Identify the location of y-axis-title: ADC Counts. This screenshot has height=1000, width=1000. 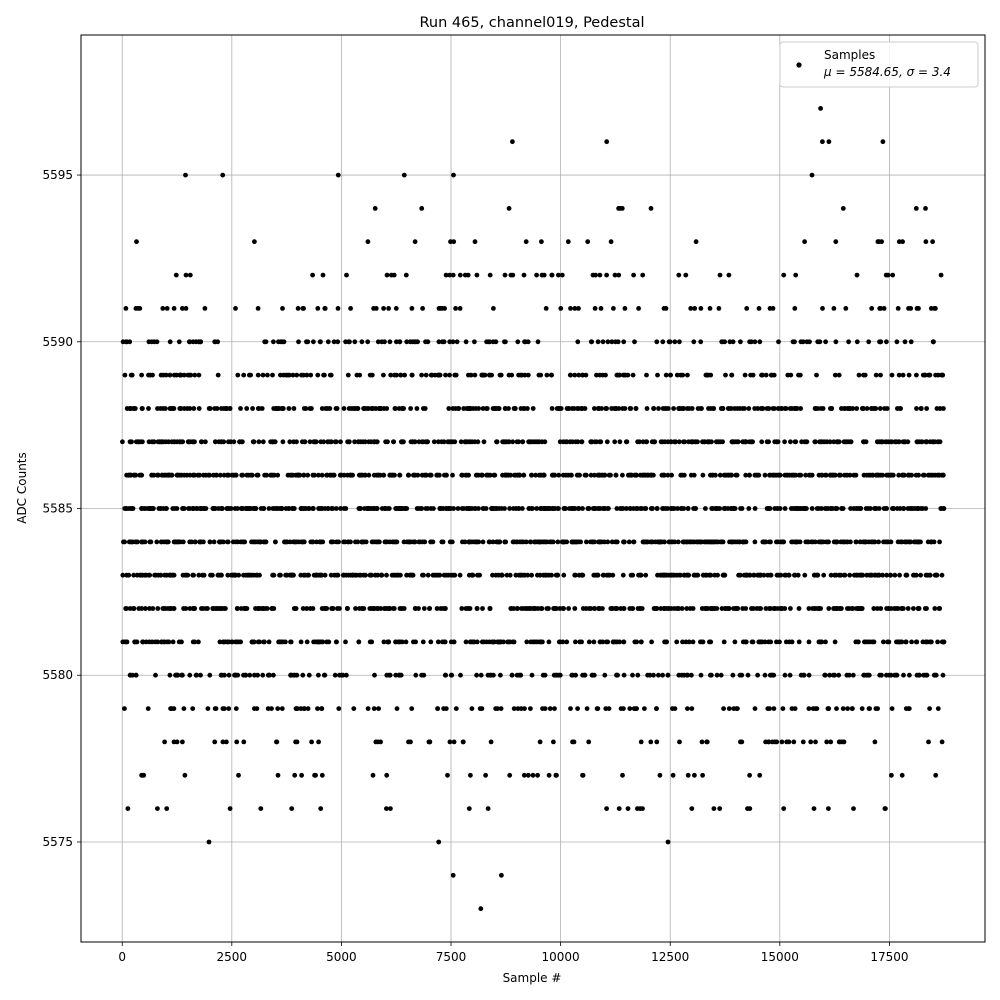
(22, 488).